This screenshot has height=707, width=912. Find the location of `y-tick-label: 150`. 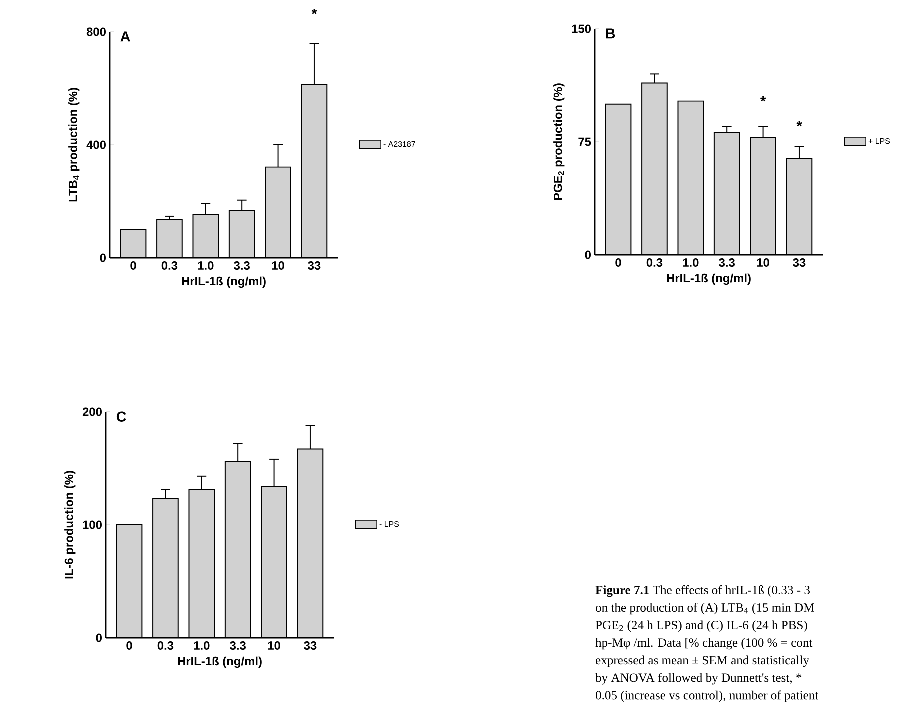

y-tick-label: 150 is located at coordinates (581, 29).